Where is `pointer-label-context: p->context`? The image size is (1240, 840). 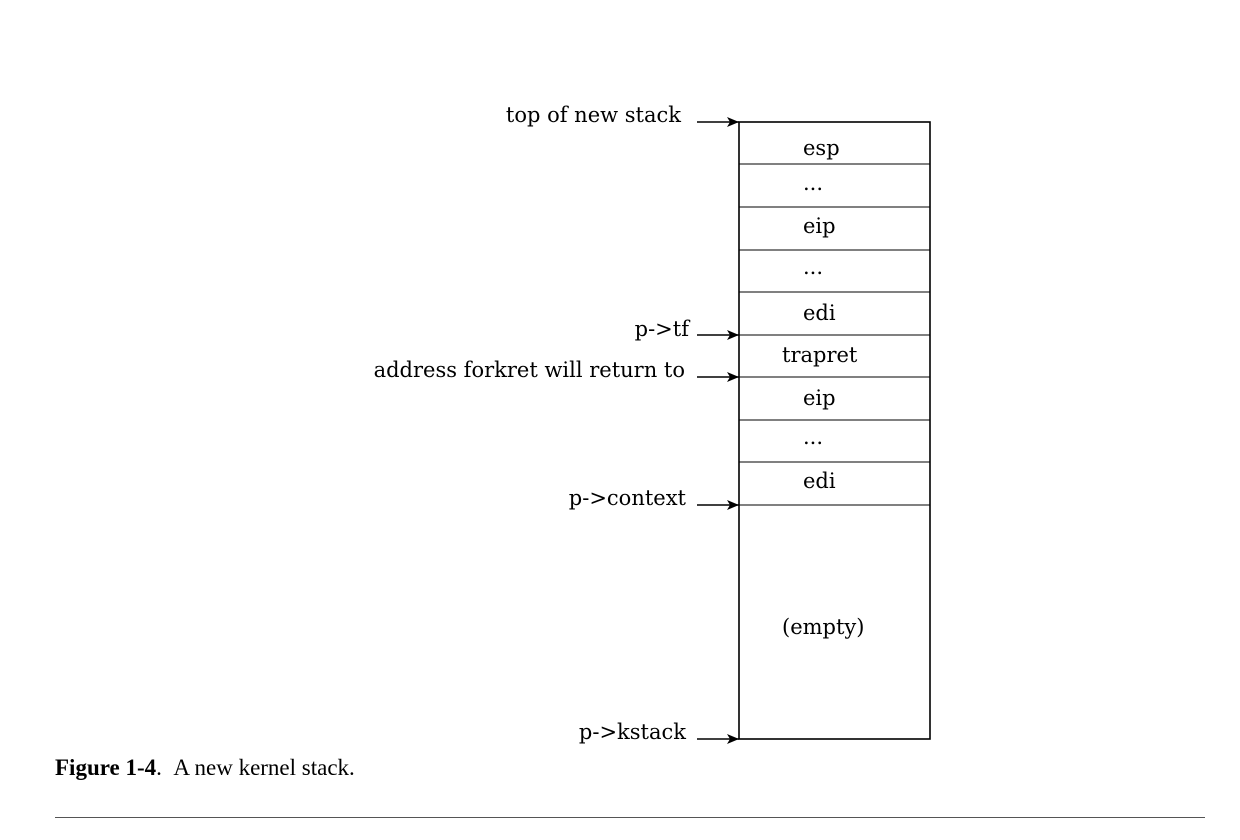
pointer-label-context: p->context is located at coordinates (628, 498).